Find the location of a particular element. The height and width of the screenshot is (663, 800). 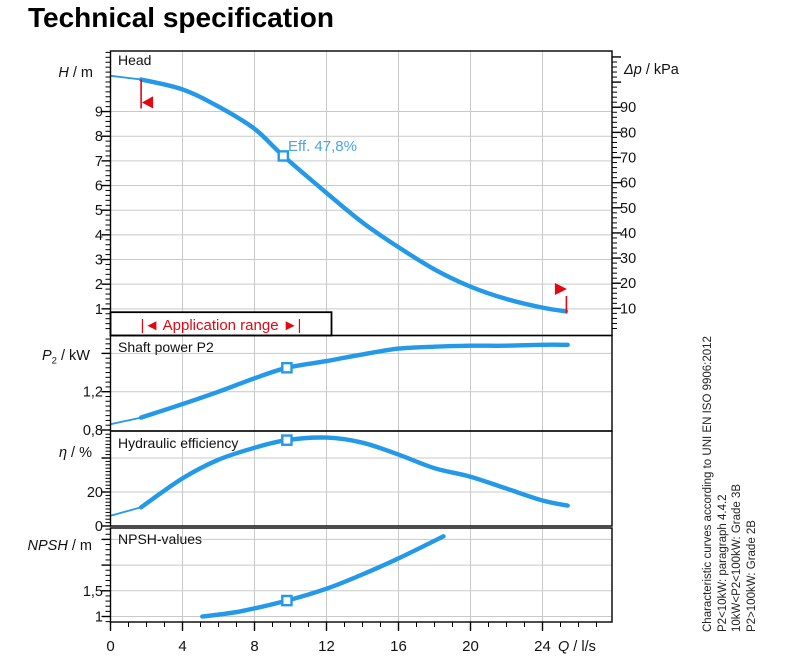

p2-curve-thin is located at coordinates (126, 421).